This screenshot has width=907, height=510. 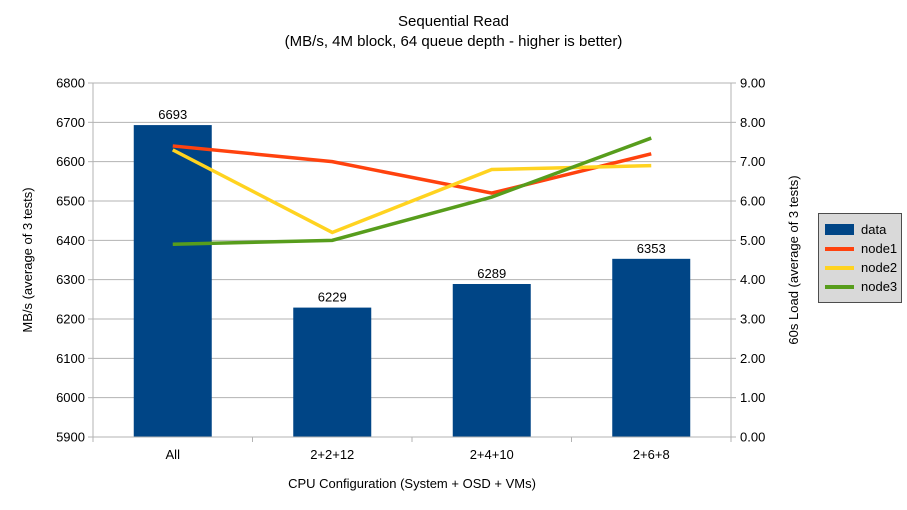 What do you see at coordinates (793, 260) in the screenshot?
I see `right-axis-title: 60s Load (average of 3 tests)` at bounding box center [793, 260].